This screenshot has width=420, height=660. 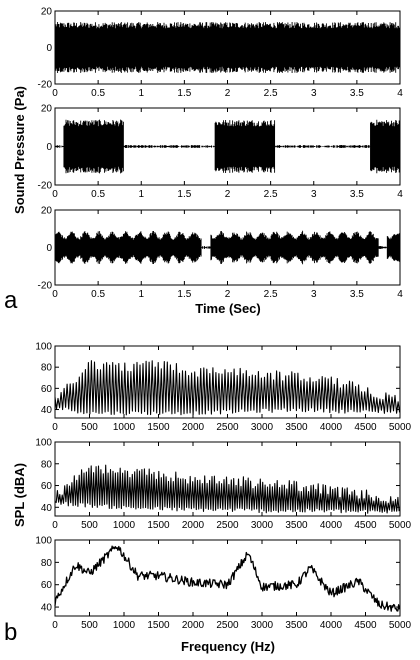 I want to click on panel-b-subplot-2-xtick-label: 0, so click(x=55, y=525).